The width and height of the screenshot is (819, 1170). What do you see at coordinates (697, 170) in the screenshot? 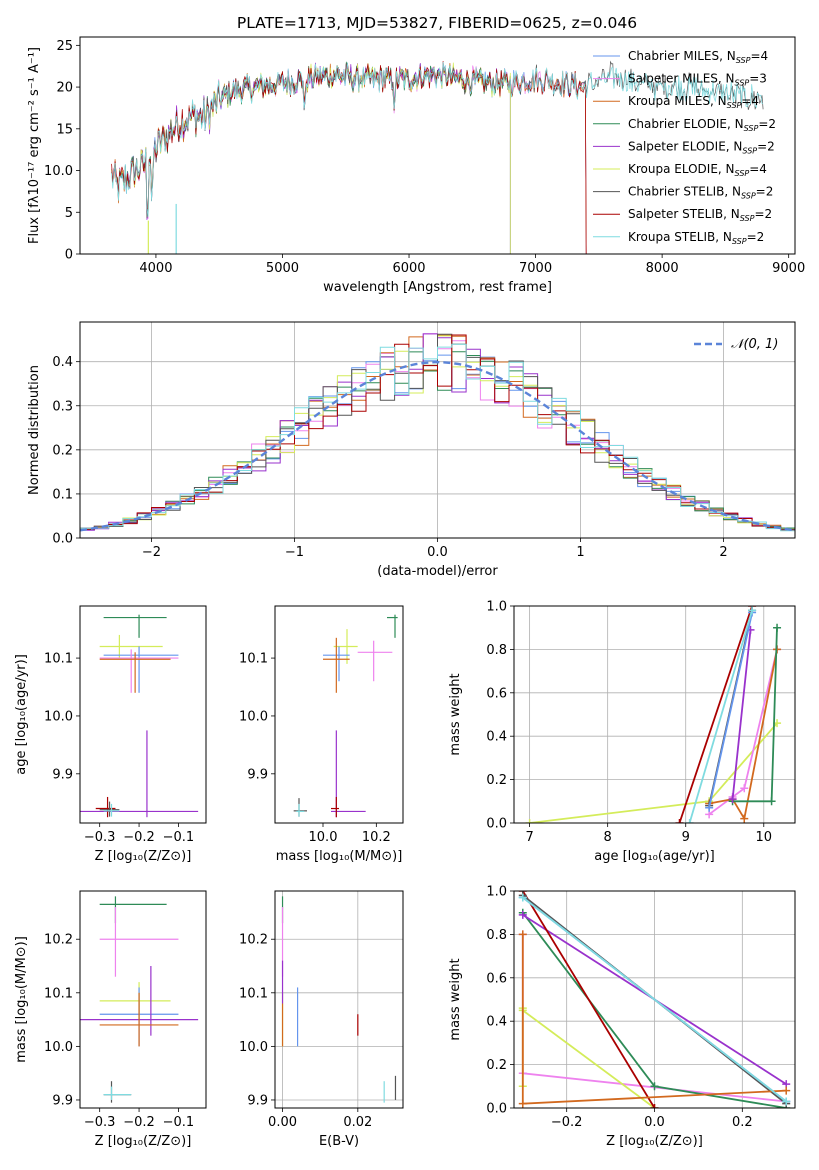
I see `legend-entry: Kroupa ELODIE, NSSP=4` at bounding box center [697, 170].